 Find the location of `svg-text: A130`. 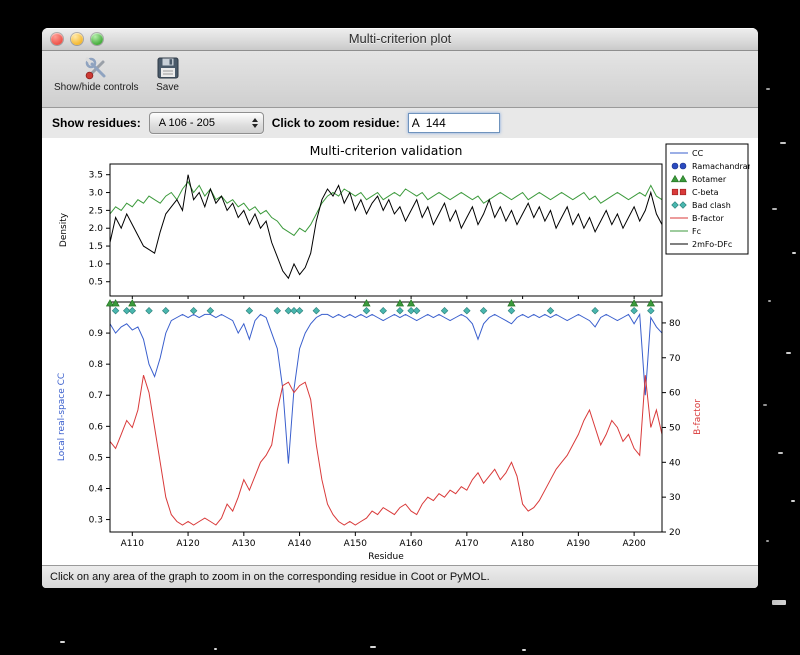

svg-text: A130 is located at coordinates (244, 544).